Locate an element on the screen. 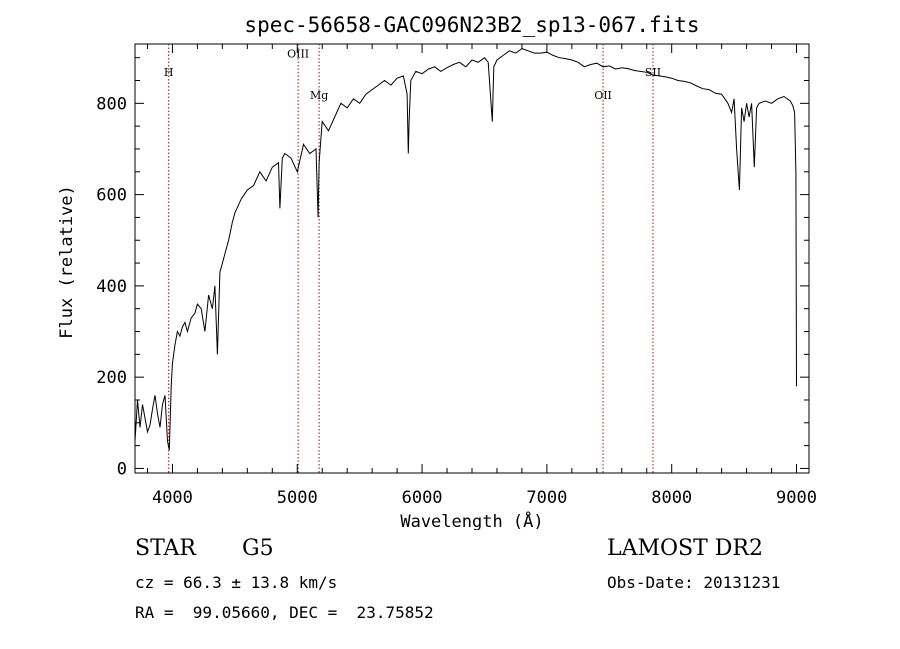  x-tick-label: 8000 is located at coordinates (671, 498).